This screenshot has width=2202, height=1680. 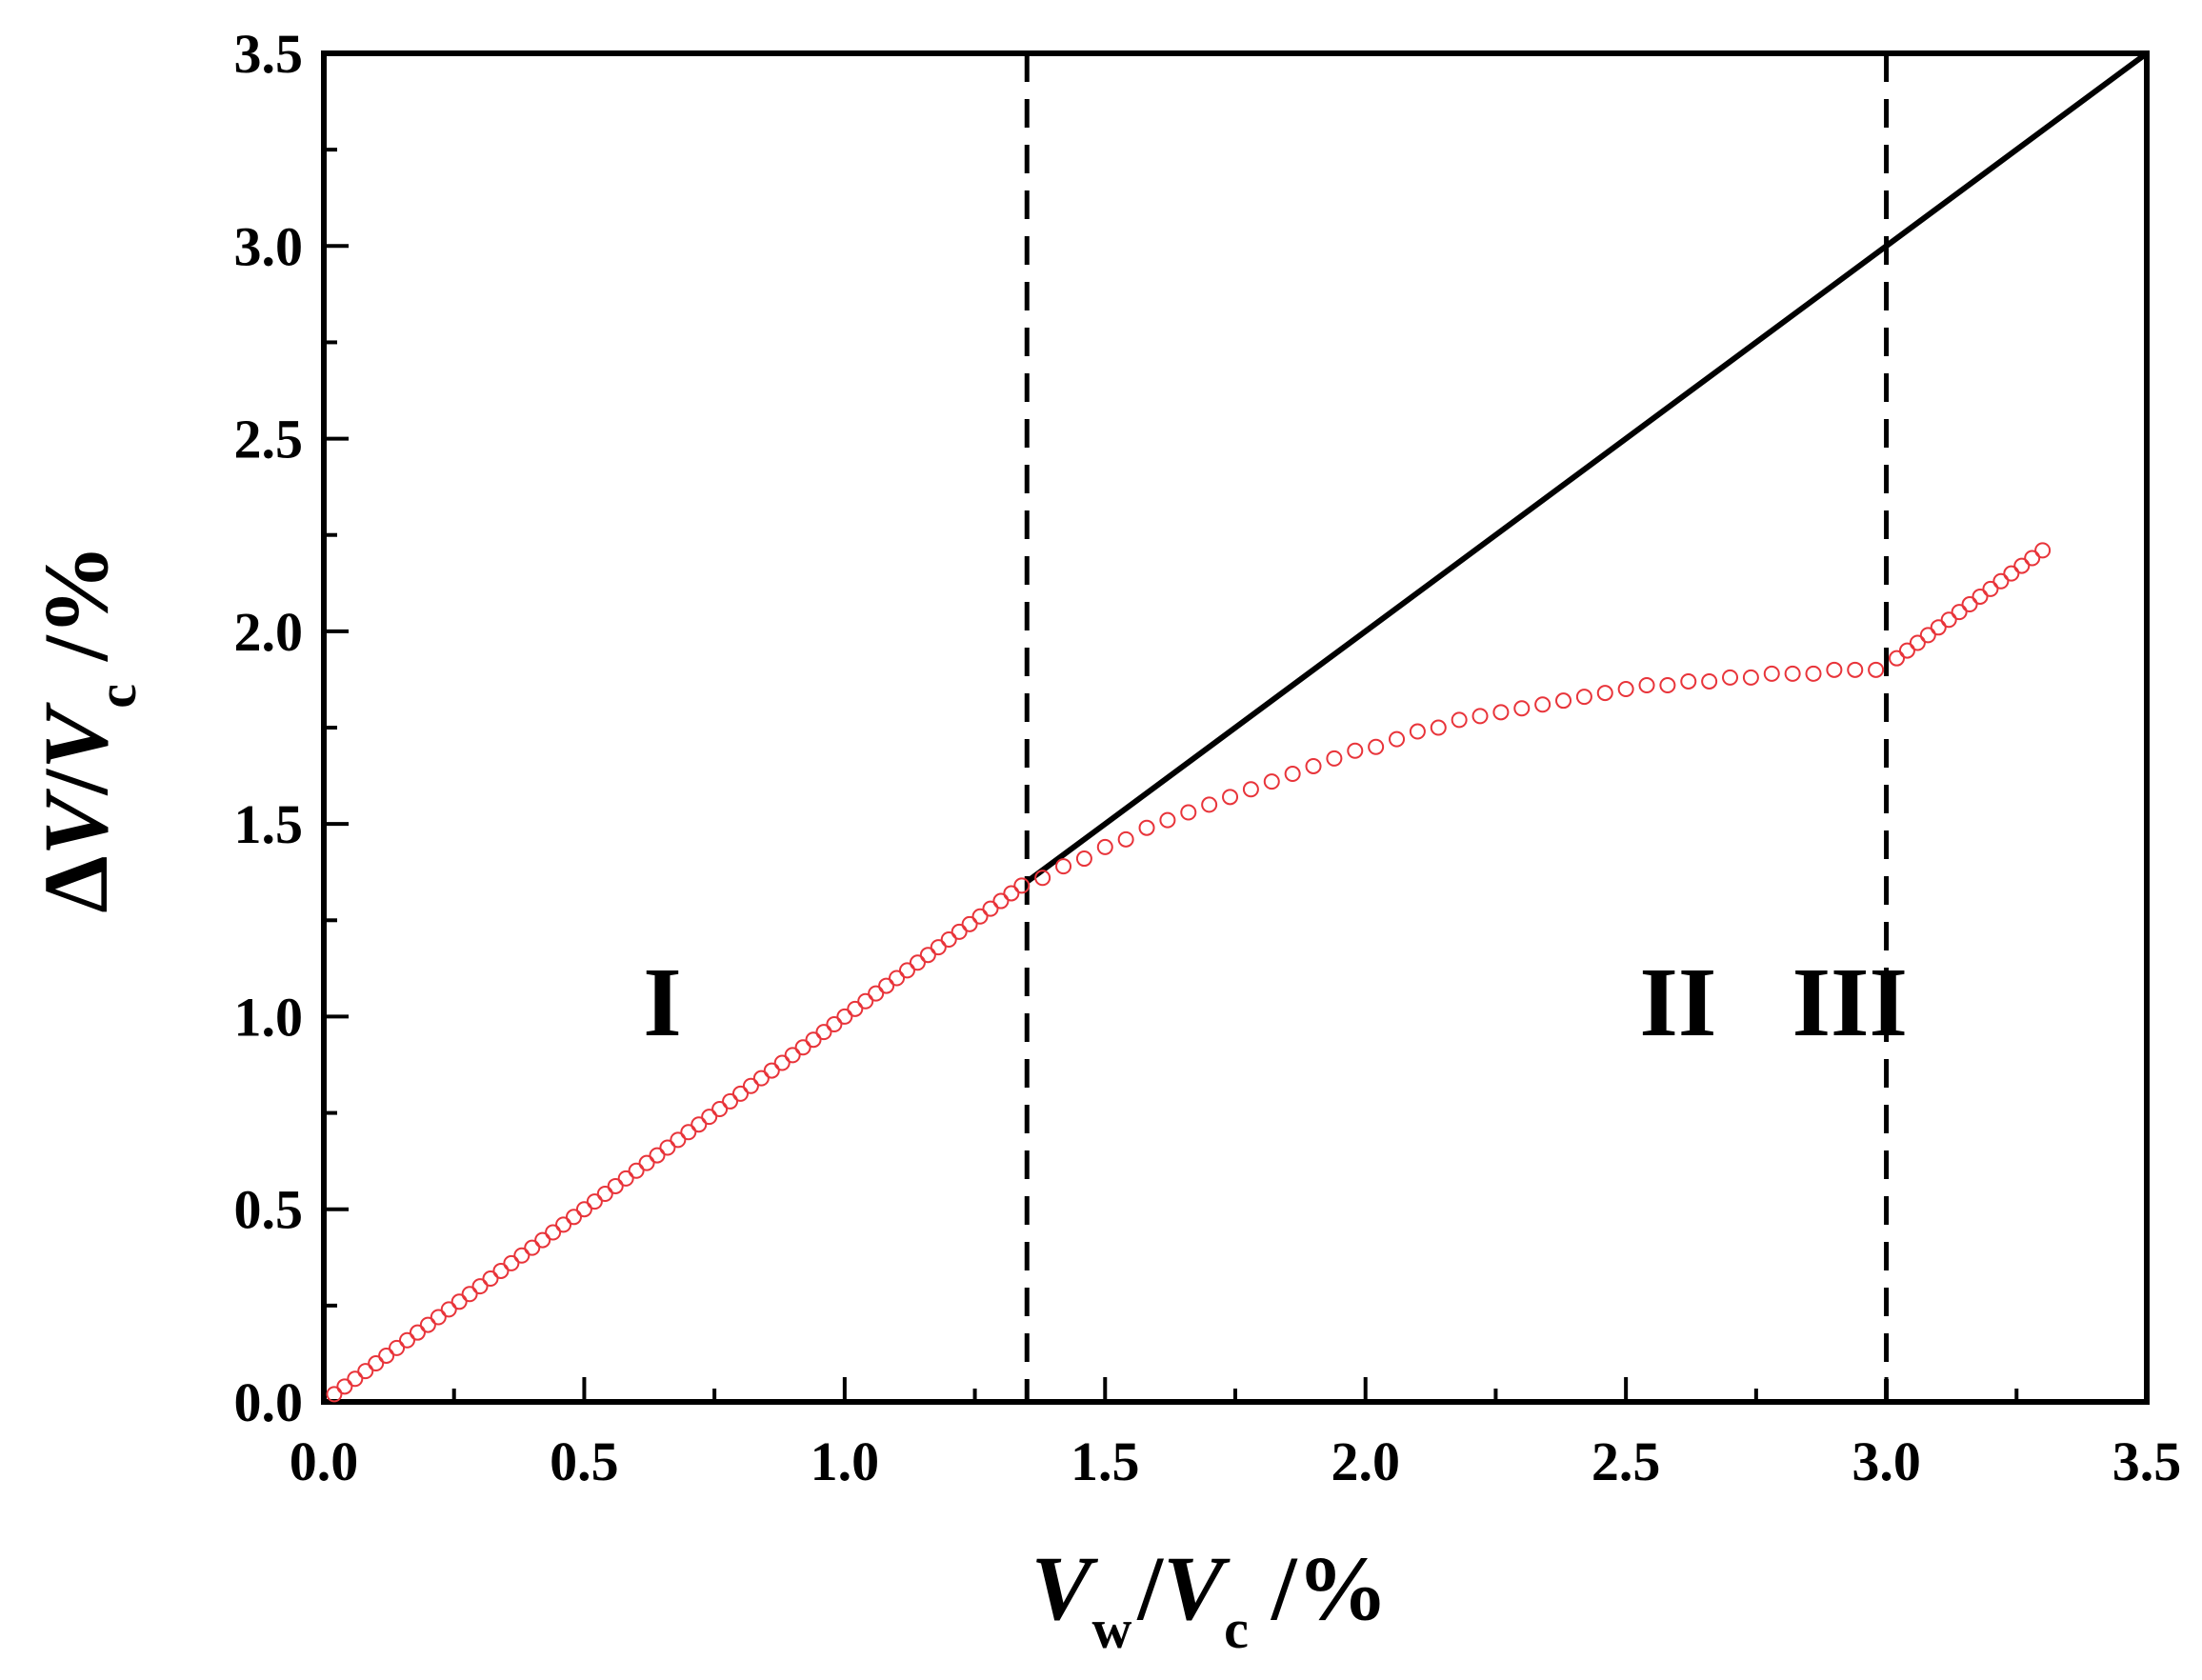 What do you see at coordinates (2147, 1461) in the screenshot?
I see `x-tick-label: 3.5` at bounding box center [2147, 1461].